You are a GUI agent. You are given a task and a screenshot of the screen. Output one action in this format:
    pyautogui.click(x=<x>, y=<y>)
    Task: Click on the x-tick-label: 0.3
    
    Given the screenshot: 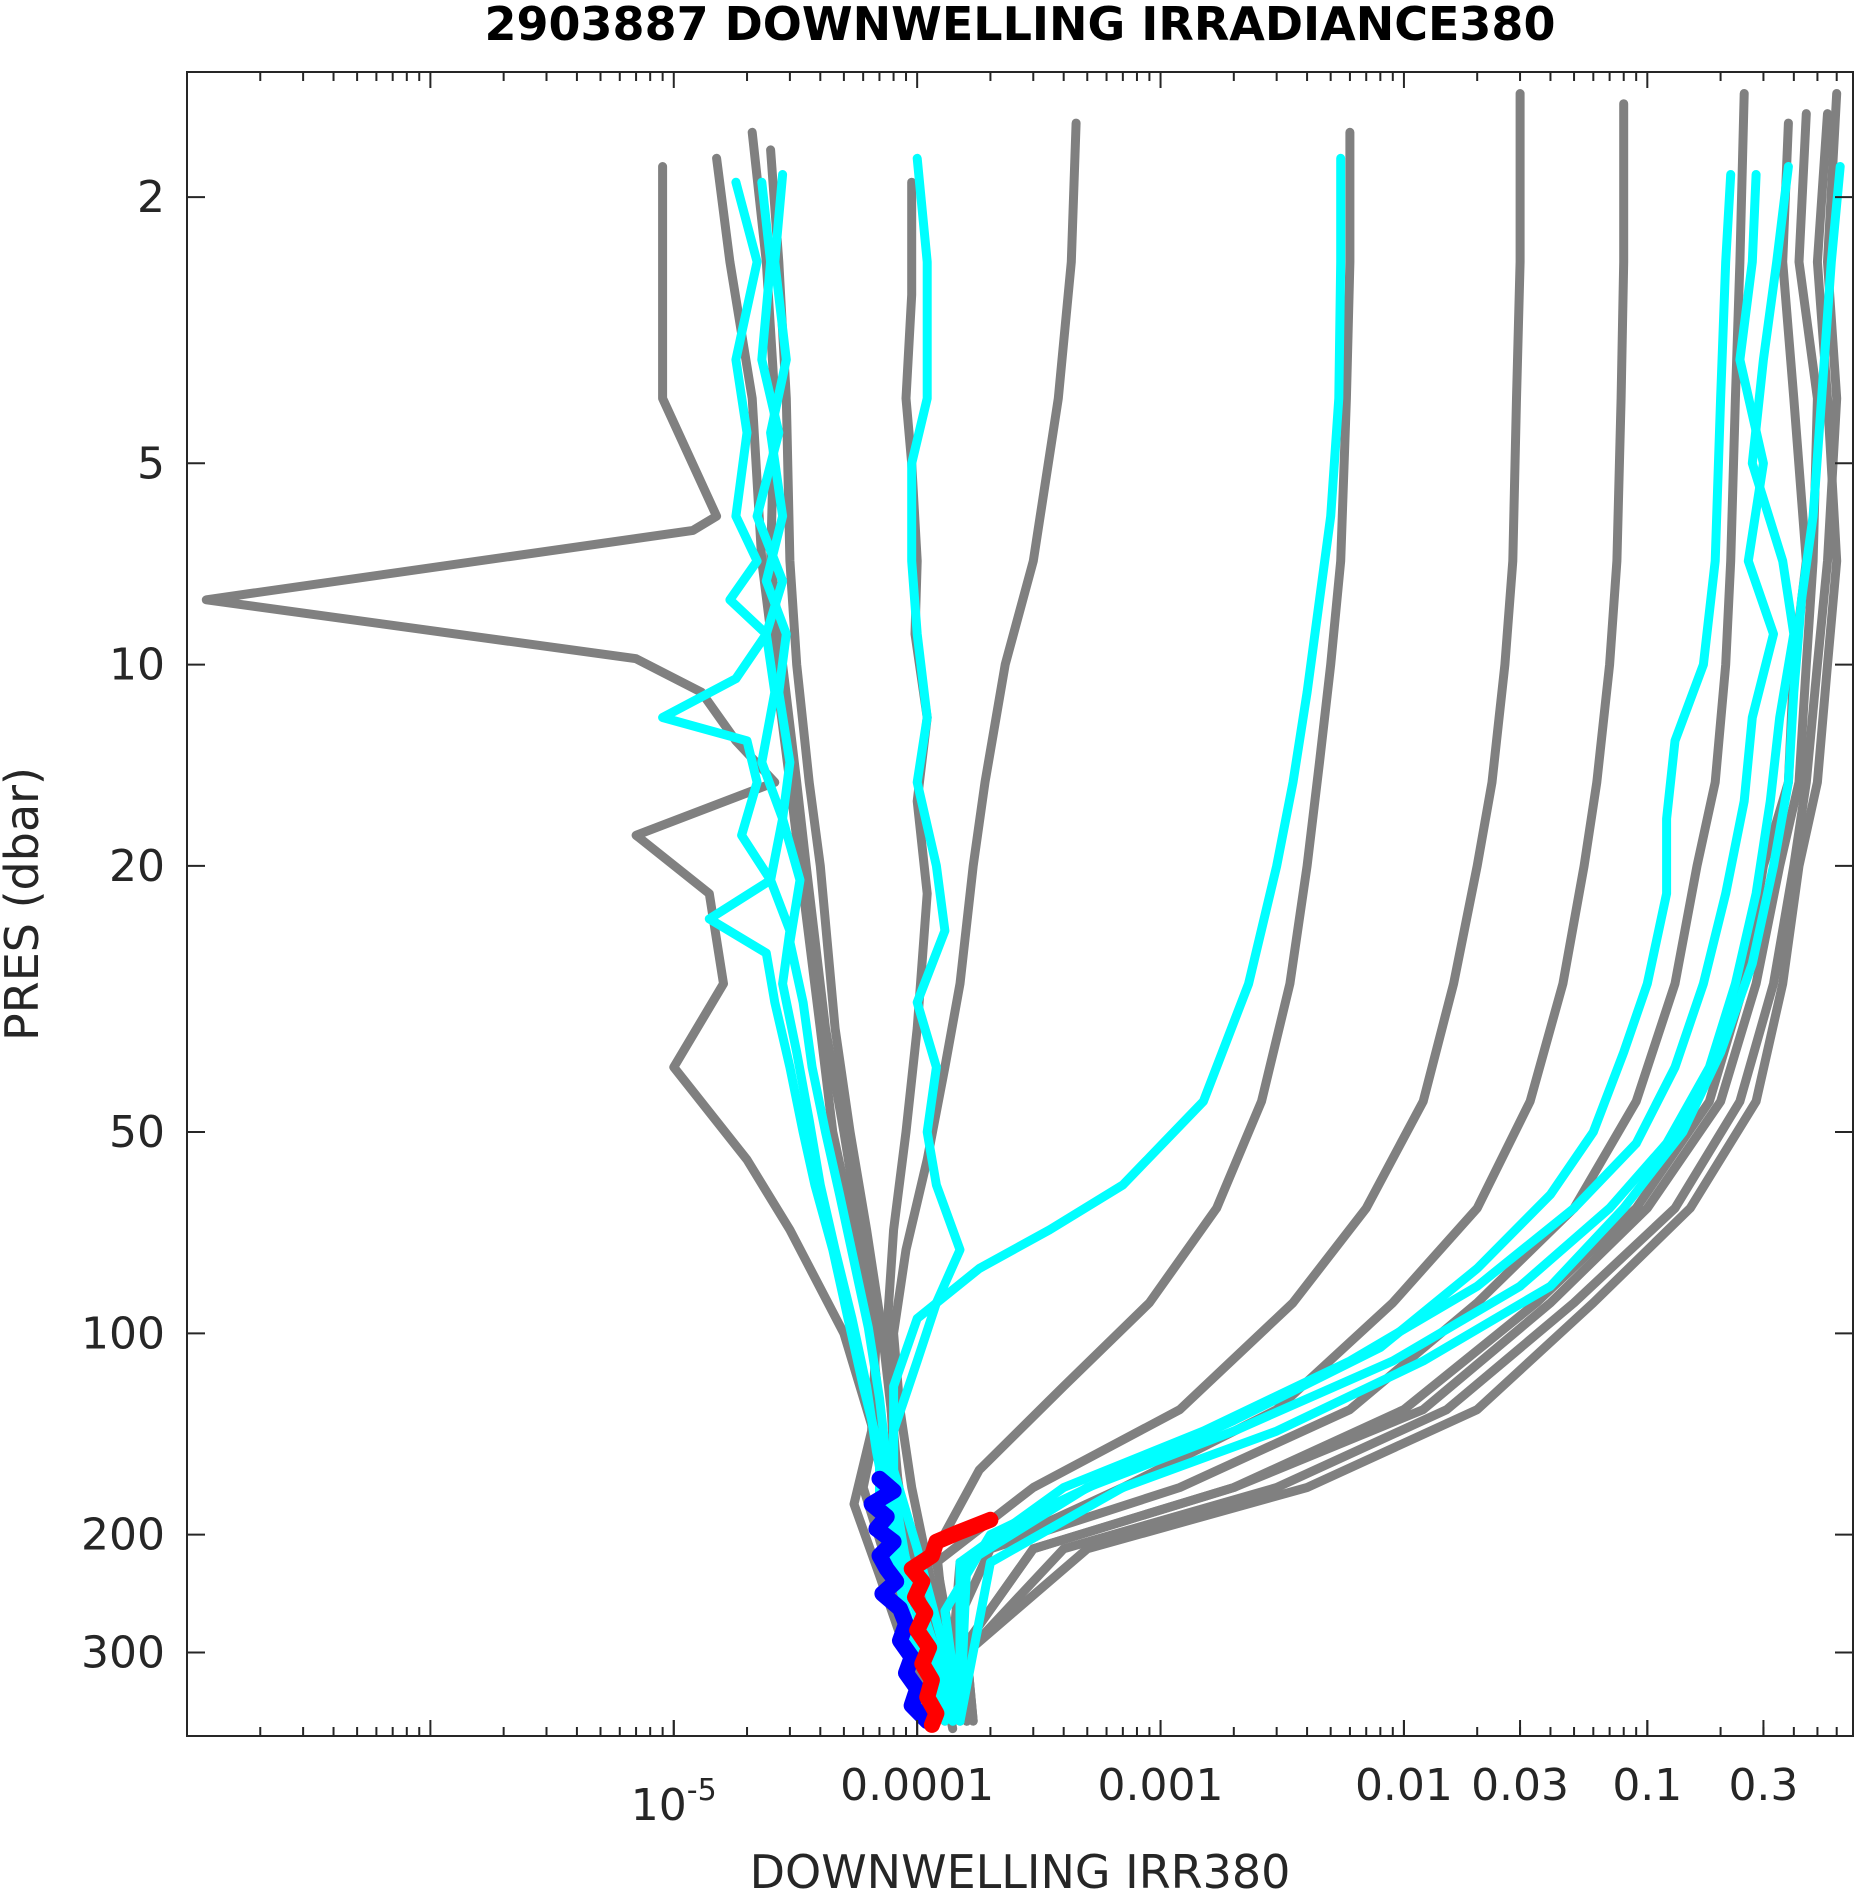 What is the action you would take?
    pyautogui.click(x=1763, y=1785)
    